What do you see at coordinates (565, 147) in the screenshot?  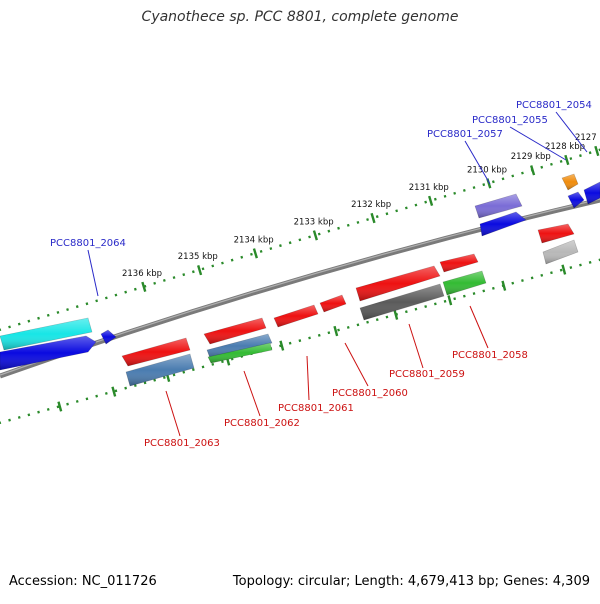 I see `kbp-tick-label: 2128 kbp` at bounding box center [565, 147].